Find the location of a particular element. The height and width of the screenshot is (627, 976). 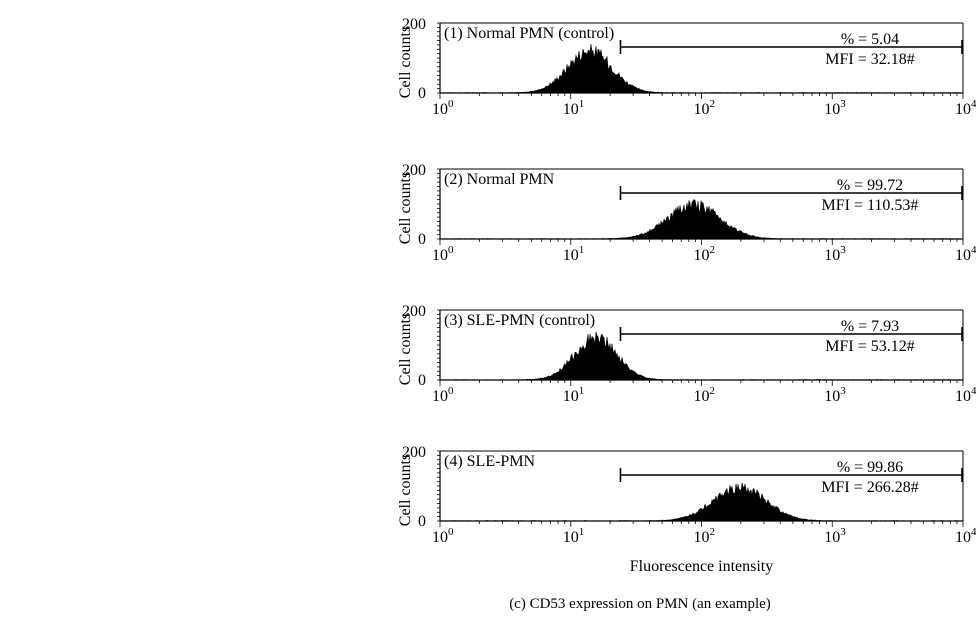

mfi-annotation: MFI = 53.12# is located at coordinates (869, 346).